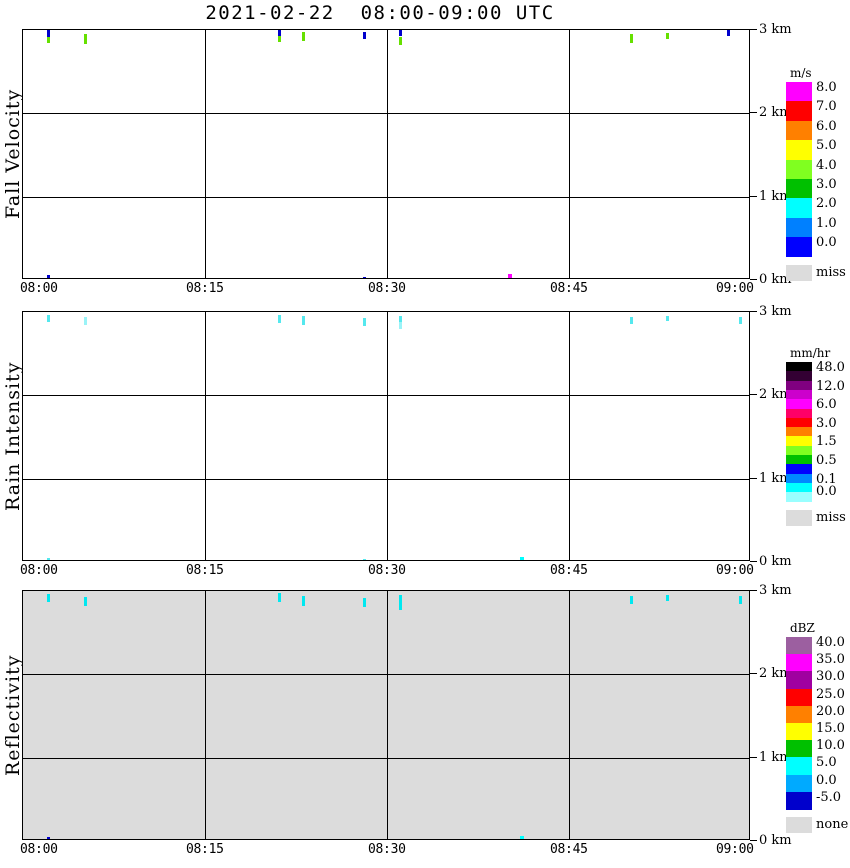 The width and height of the screenshot is (850, 868). What do you see at coordinates (826, 762) in the screenshot?
I see `colorbar-tick-label: 5.0` at bounding box center [826, 762].